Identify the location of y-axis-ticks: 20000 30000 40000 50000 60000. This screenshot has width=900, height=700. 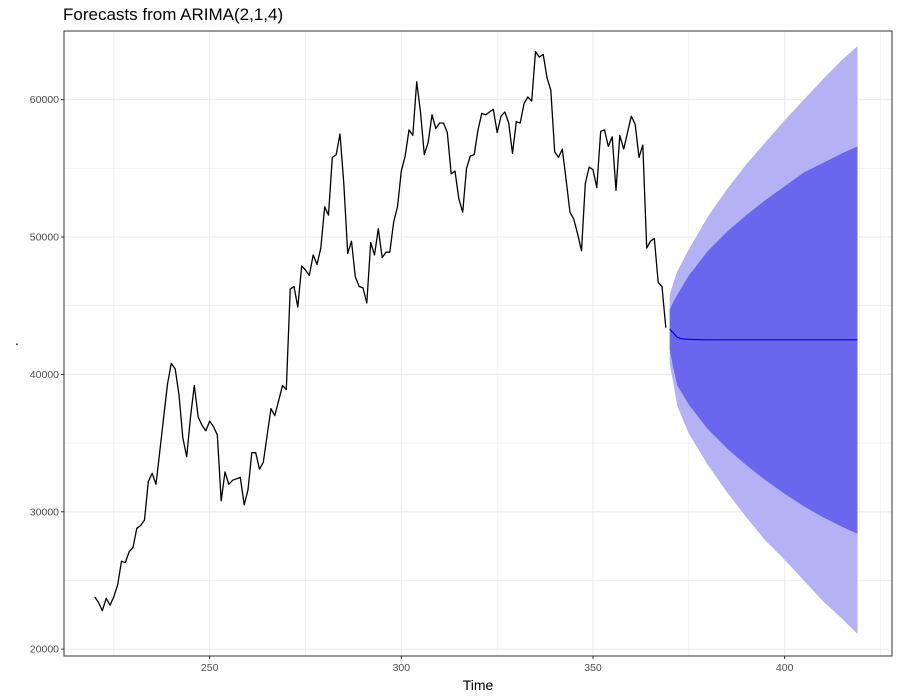
(47, 375).